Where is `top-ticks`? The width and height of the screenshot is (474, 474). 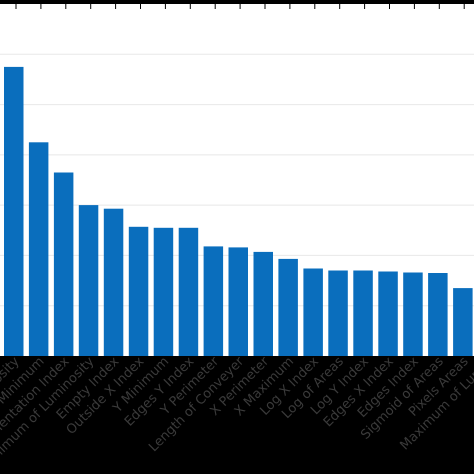
top-ticks is located at coordinates (240, 6).